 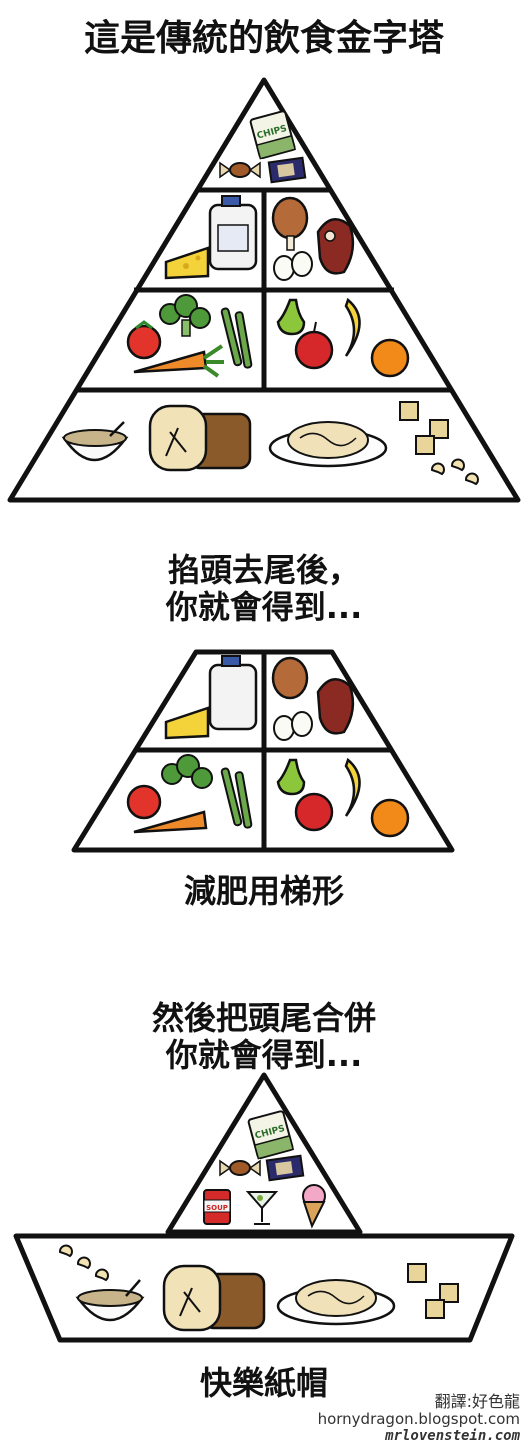 What do you see at coordinates (477, 1401) in the screenshot?
I see `translator-credit: 翻譯:好色龍` at bounding box center [477, 1401].